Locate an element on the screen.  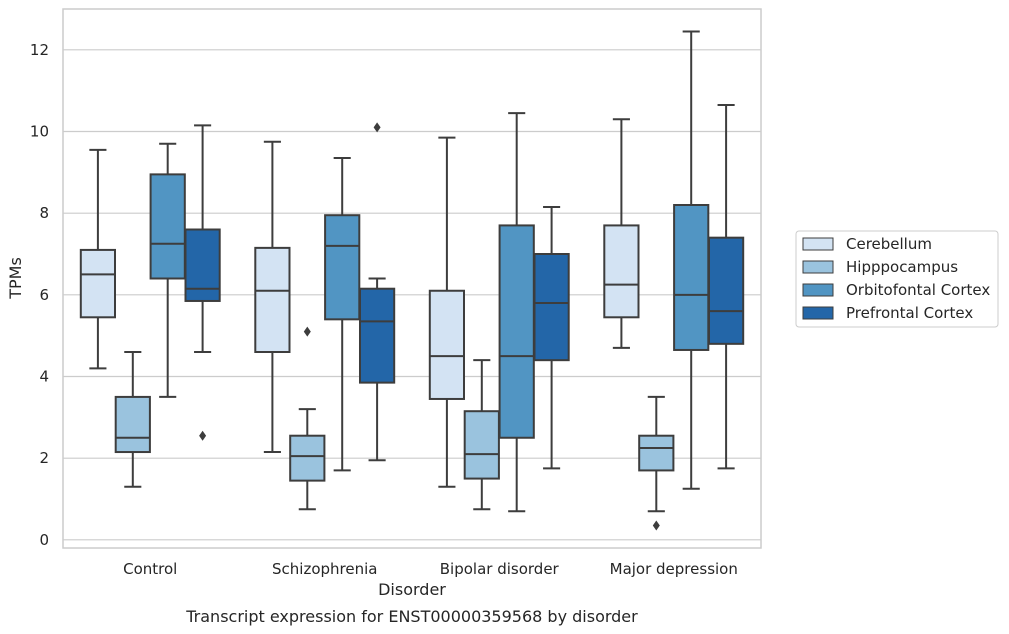
x-tick-label: Major depression is located at coordinates (674, 569).